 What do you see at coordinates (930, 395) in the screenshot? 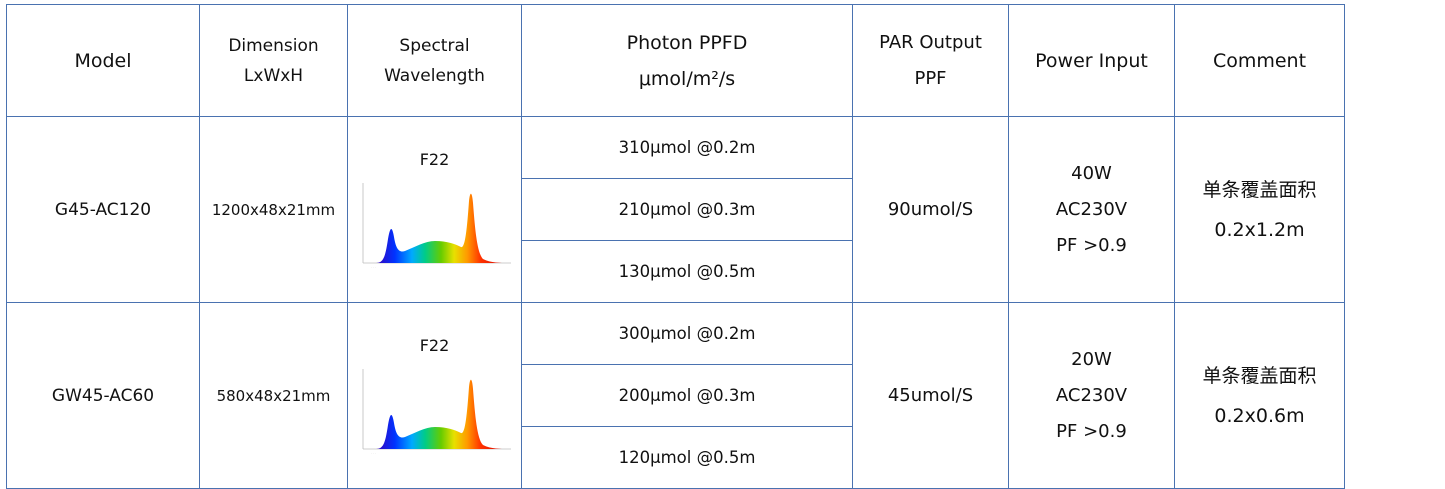
I see `par-cell: 45umol/S` at bounding box center [930, 395].